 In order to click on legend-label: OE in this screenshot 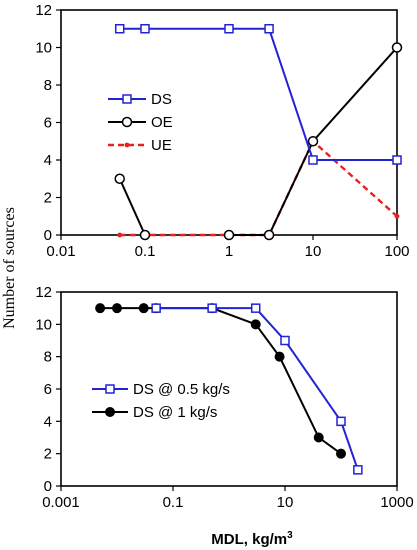, I will do `click(162, 122)`.